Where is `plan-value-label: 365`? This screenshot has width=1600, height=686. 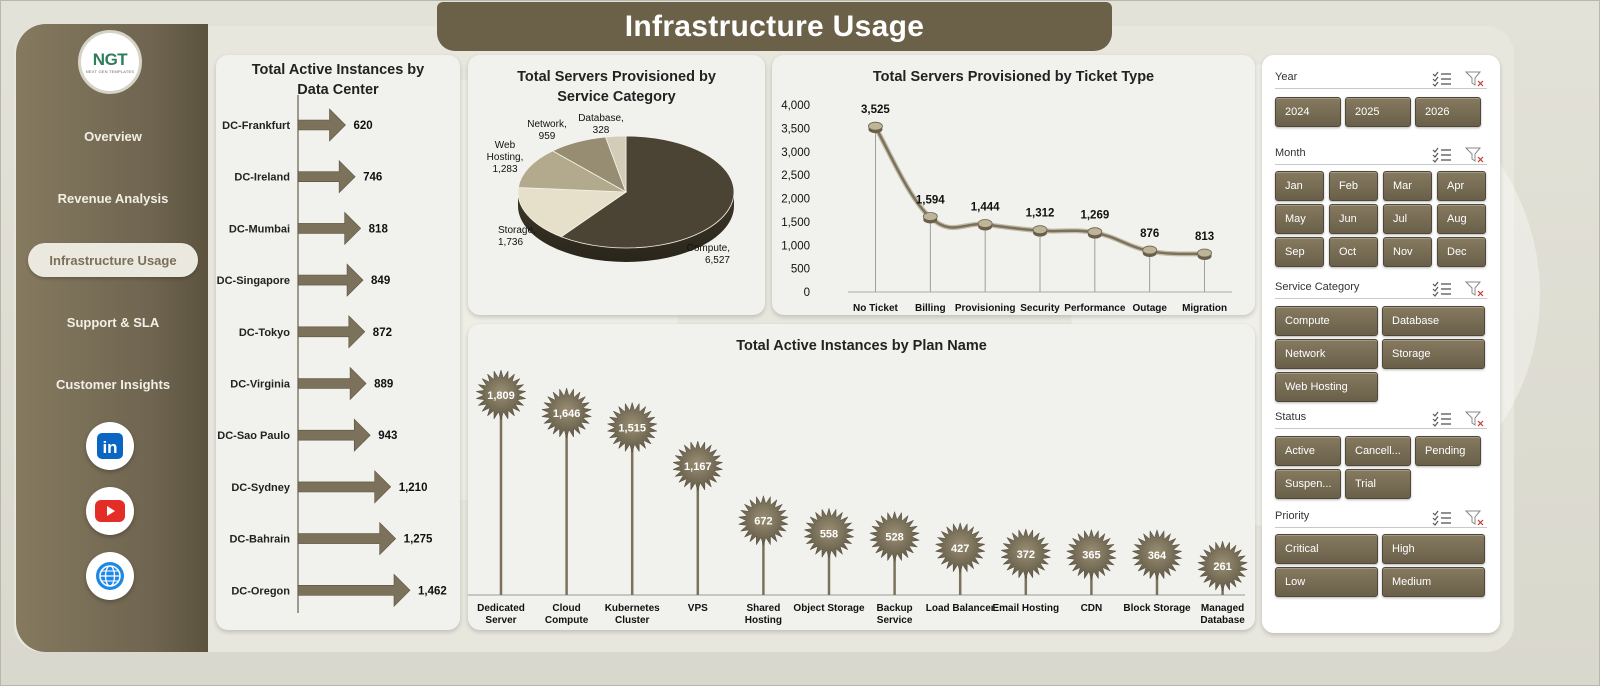 plan-value-label: 365 is located at coordinates (1091, 556).